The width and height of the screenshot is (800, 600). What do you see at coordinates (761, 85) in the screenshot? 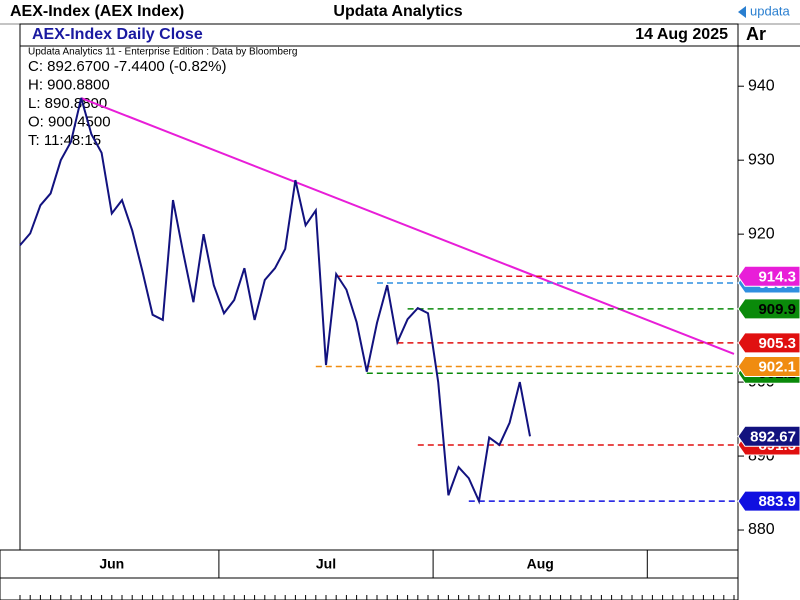
I see `y-tick-label: 940` at bounding box center [761, 85].